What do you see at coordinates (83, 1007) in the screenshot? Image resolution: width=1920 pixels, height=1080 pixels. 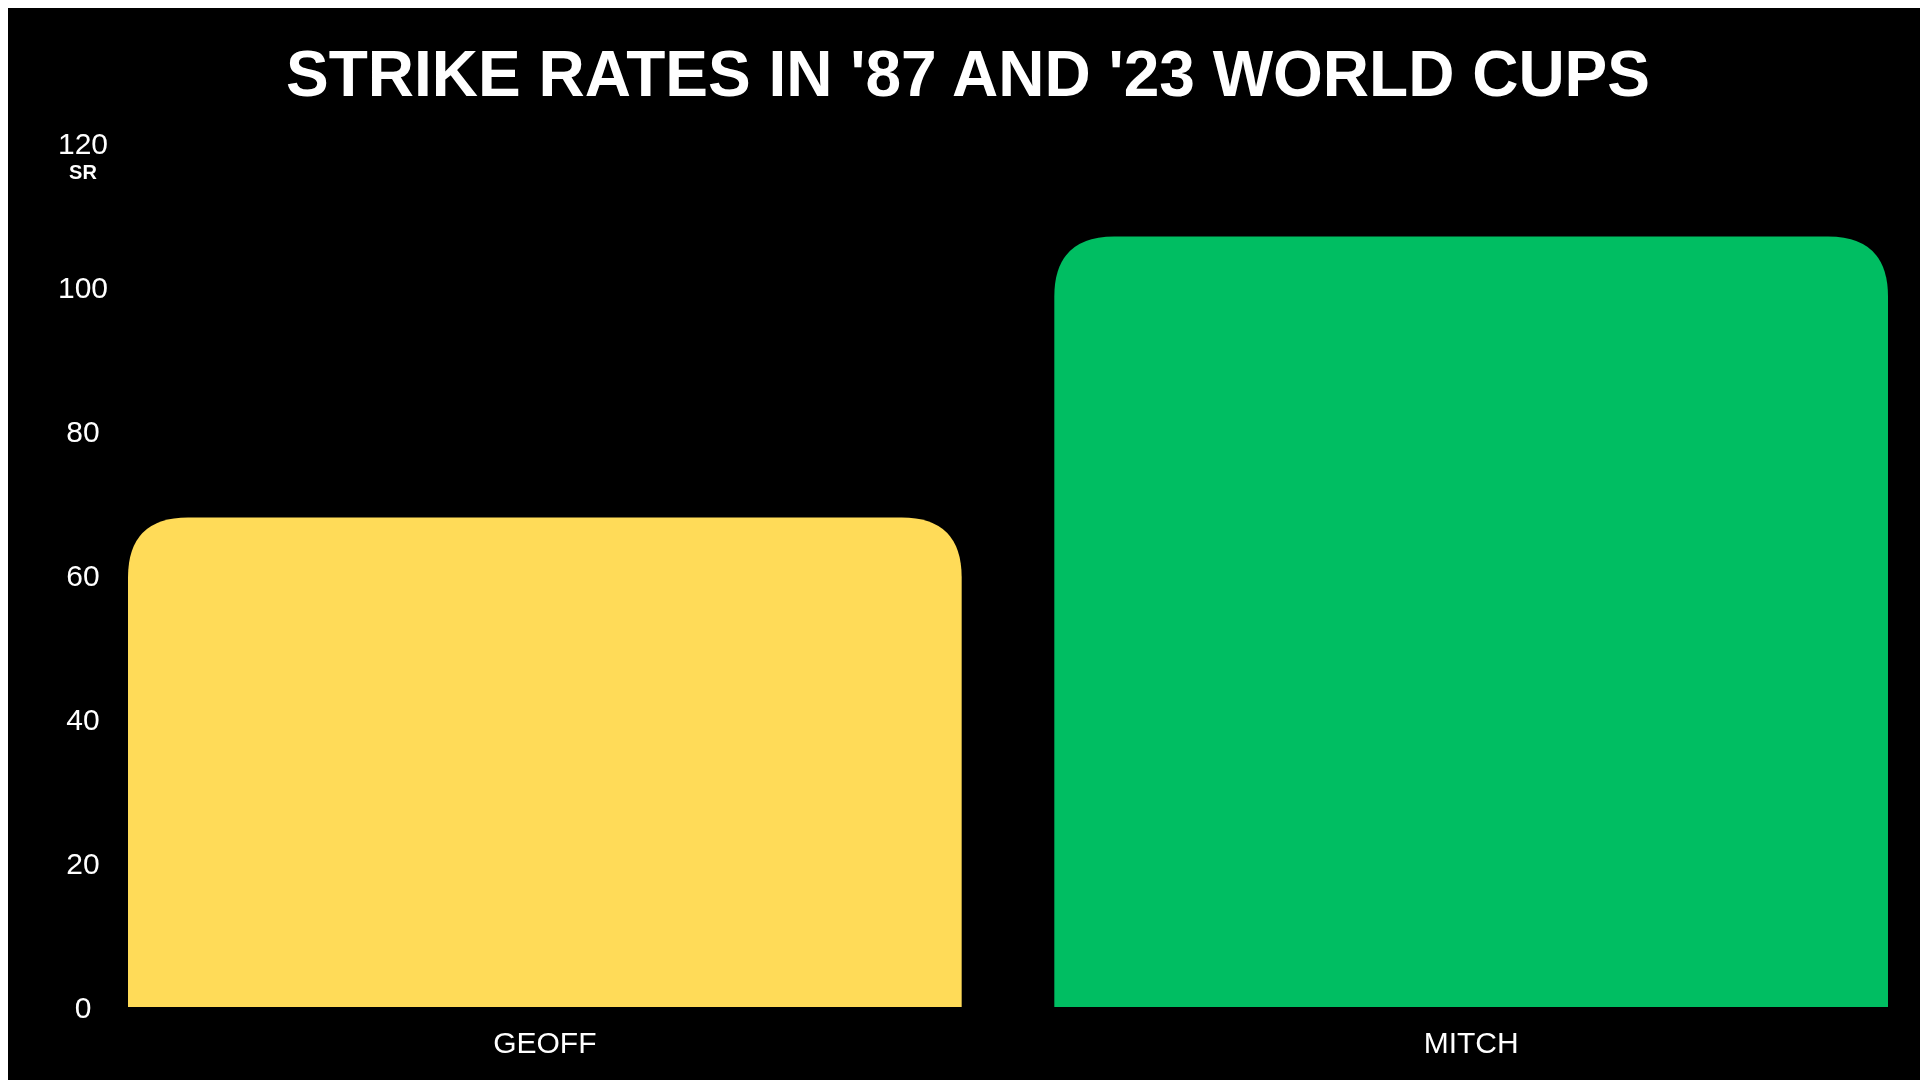 I see `y-tick-label: 0` at bounding box center [83, 1007].